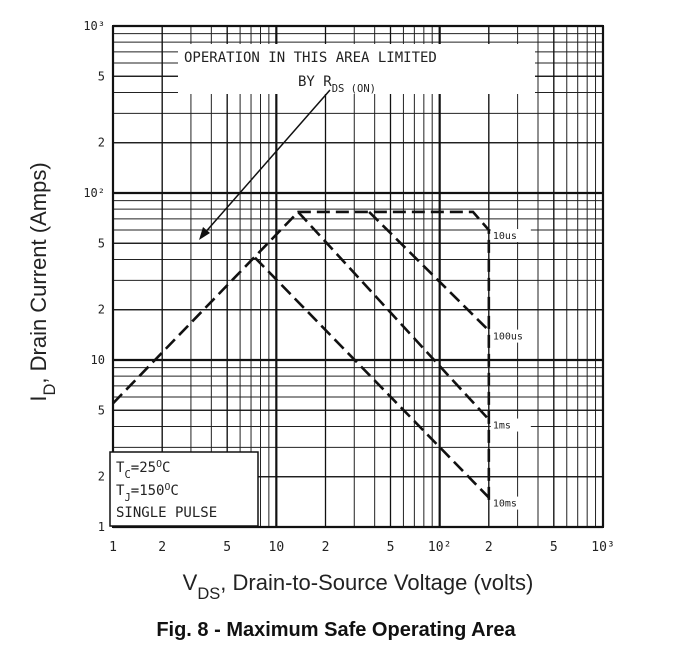 Image resolution: width=673 pixels, height=653 pixels. I want to click on text-part: SINGLE PULSE, so click(166, 513).